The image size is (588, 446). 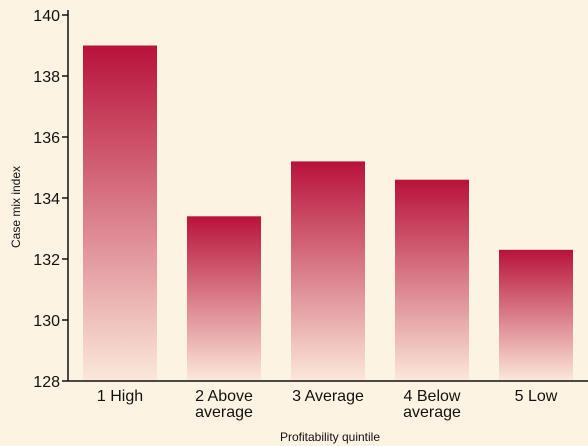 I want to click on y-tick-label: 138, so click(x=46, y=77).